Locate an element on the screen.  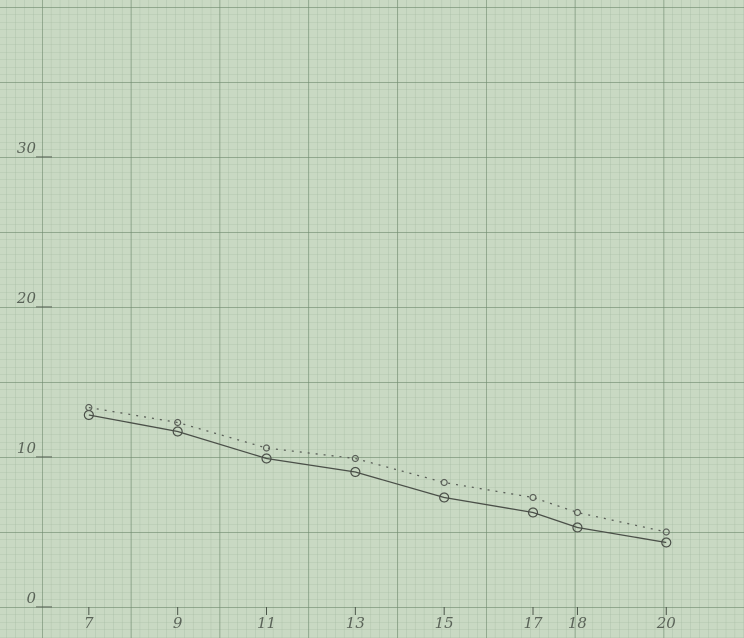
x-tick-label: 9 is located at coordinates (178, 623).